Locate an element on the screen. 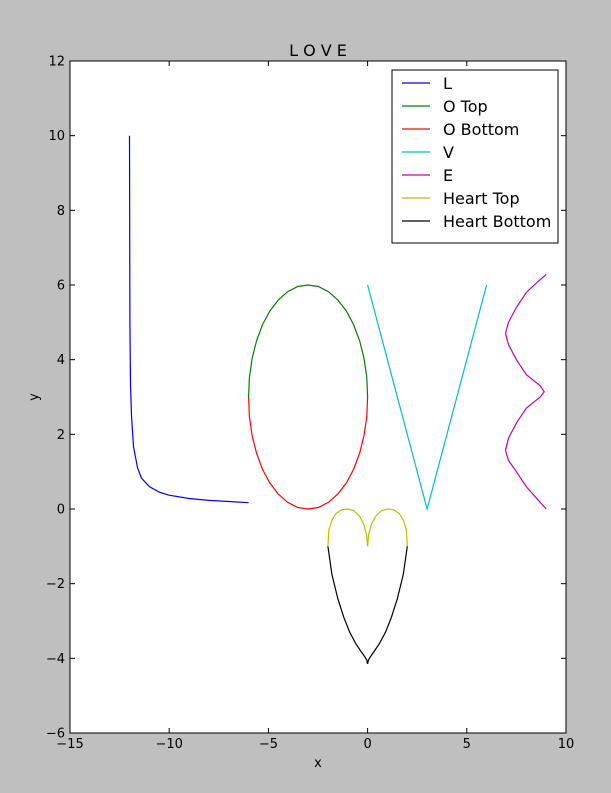 The width and height of the screenshot is (611, 793). legend-label: O Top is located at coordinates (465, 106).